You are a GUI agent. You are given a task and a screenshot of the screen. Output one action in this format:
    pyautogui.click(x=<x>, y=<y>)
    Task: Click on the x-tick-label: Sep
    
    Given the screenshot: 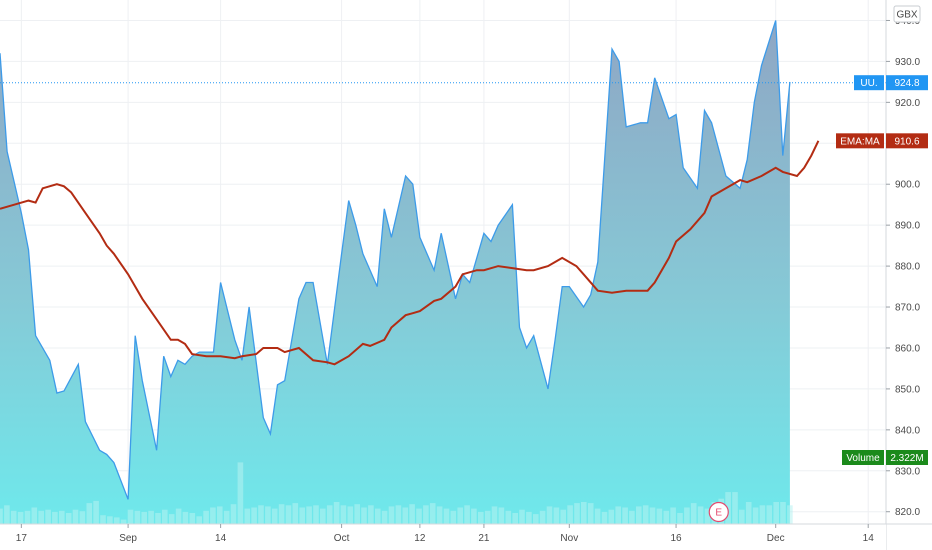 What is the action you would take?
    pyautogui.click(x=128, y=538)
    